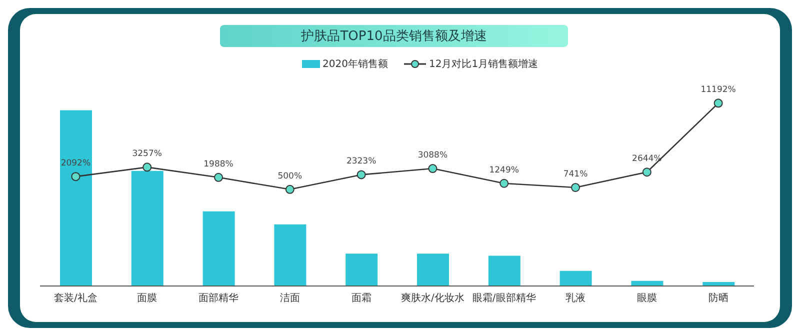 The image size is (800, 336). Describe the element at coordinates (361, 161) in the screenshot. I see `data-label: 2323%` at that location.